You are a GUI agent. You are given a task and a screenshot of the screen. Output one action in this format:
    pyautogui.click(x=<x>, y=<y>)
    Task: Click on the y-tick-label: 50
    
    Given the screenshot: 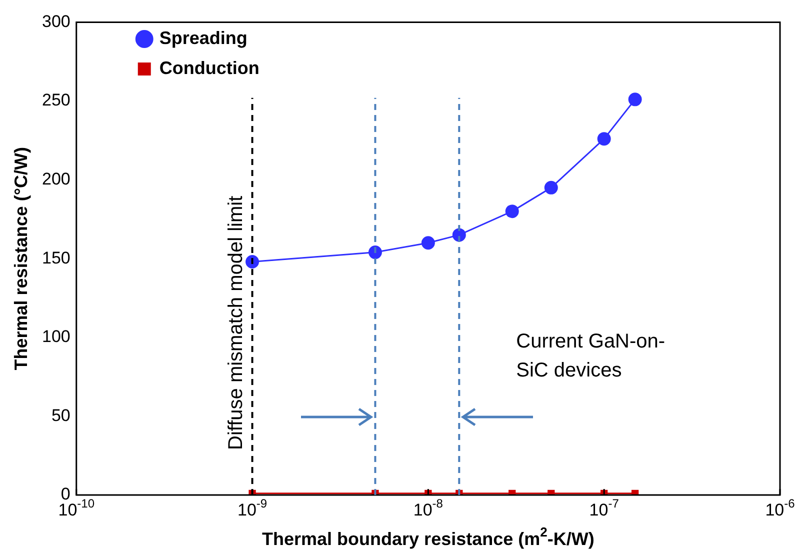 What is the action you would take?
    pyautogui.click(x=60, y=415)
    